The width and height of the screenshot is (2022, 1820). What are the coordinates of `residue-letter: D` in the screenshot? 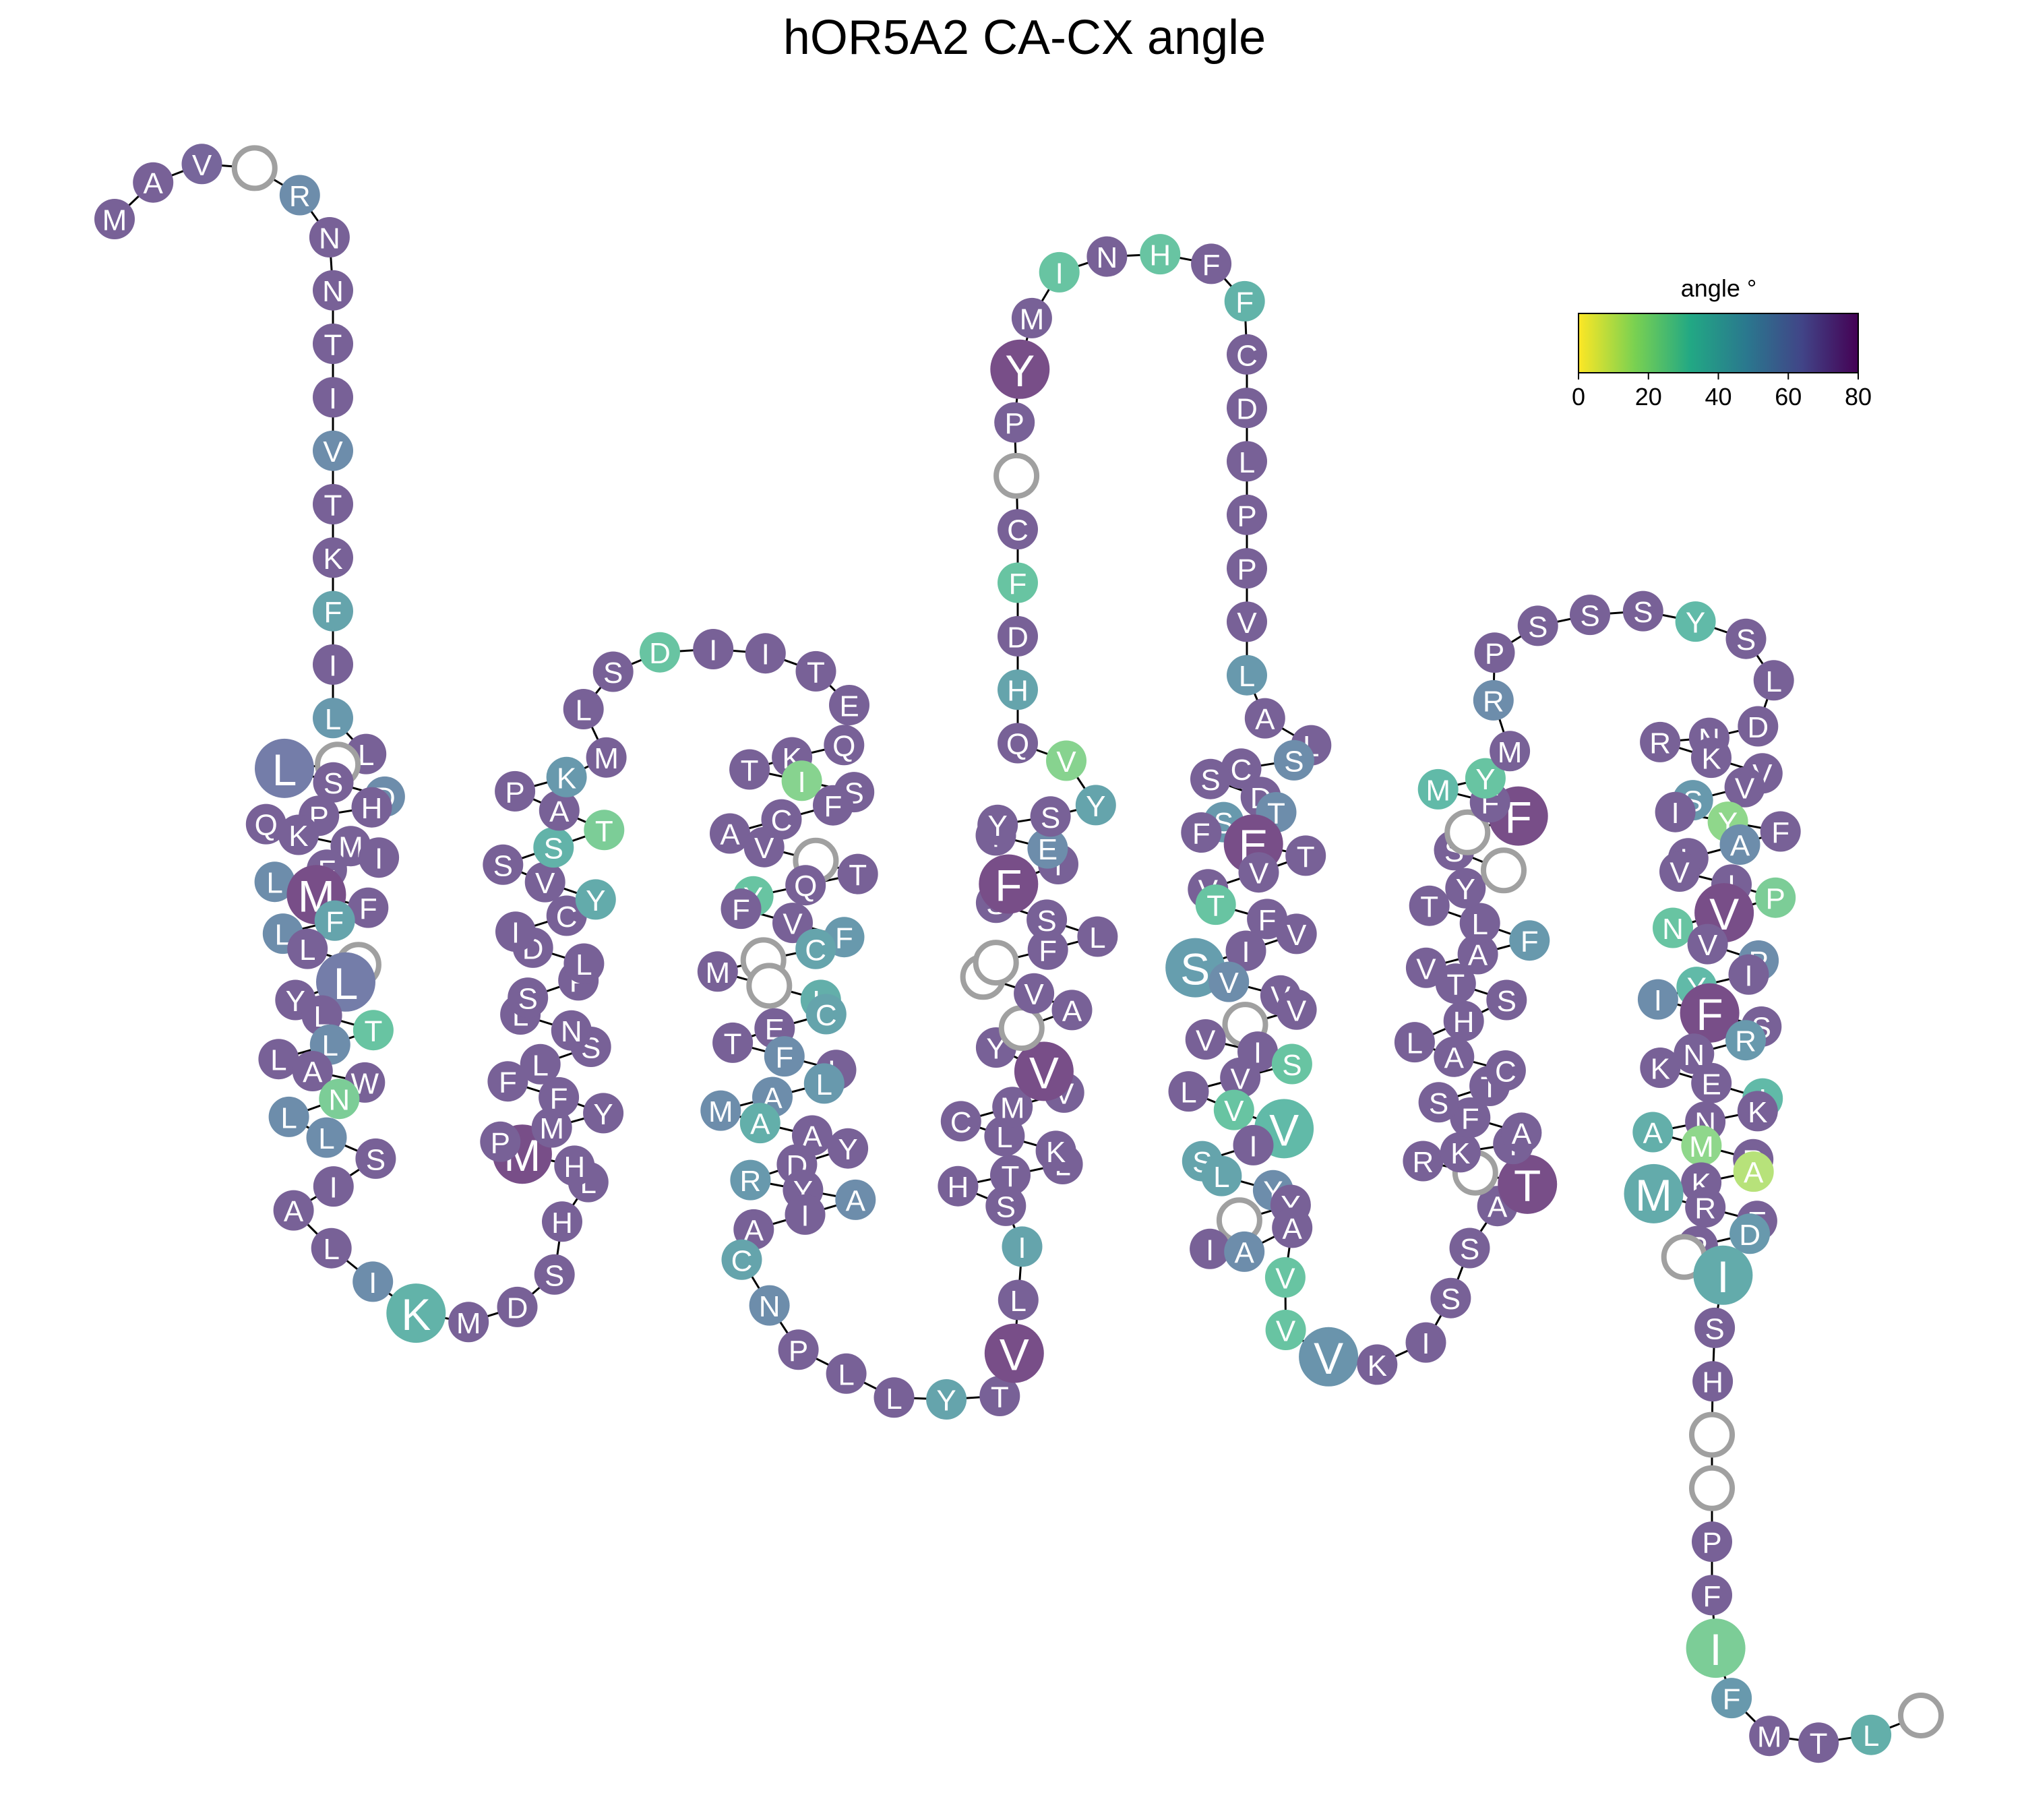 It's located at (517, 1308).